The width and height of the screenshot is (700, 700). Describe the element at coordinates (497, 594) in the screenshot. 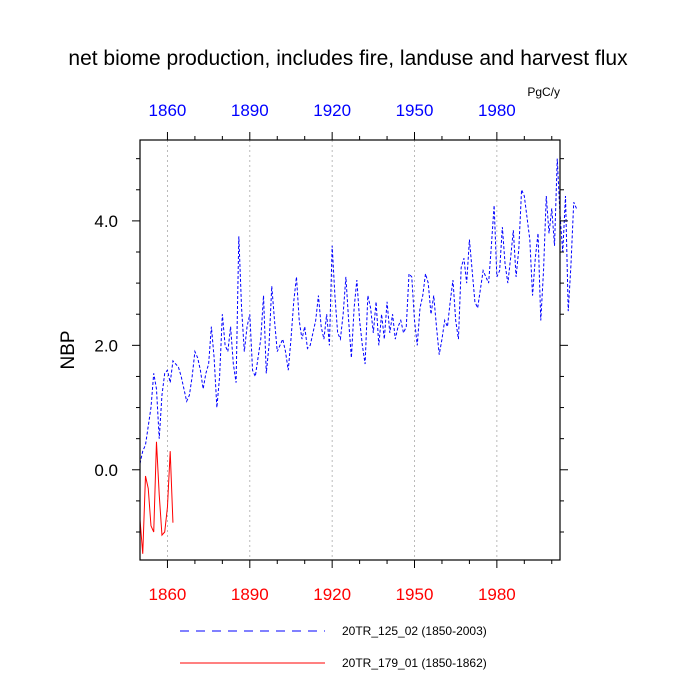

I see `x-tick-label-bottom: 1980` at that location.